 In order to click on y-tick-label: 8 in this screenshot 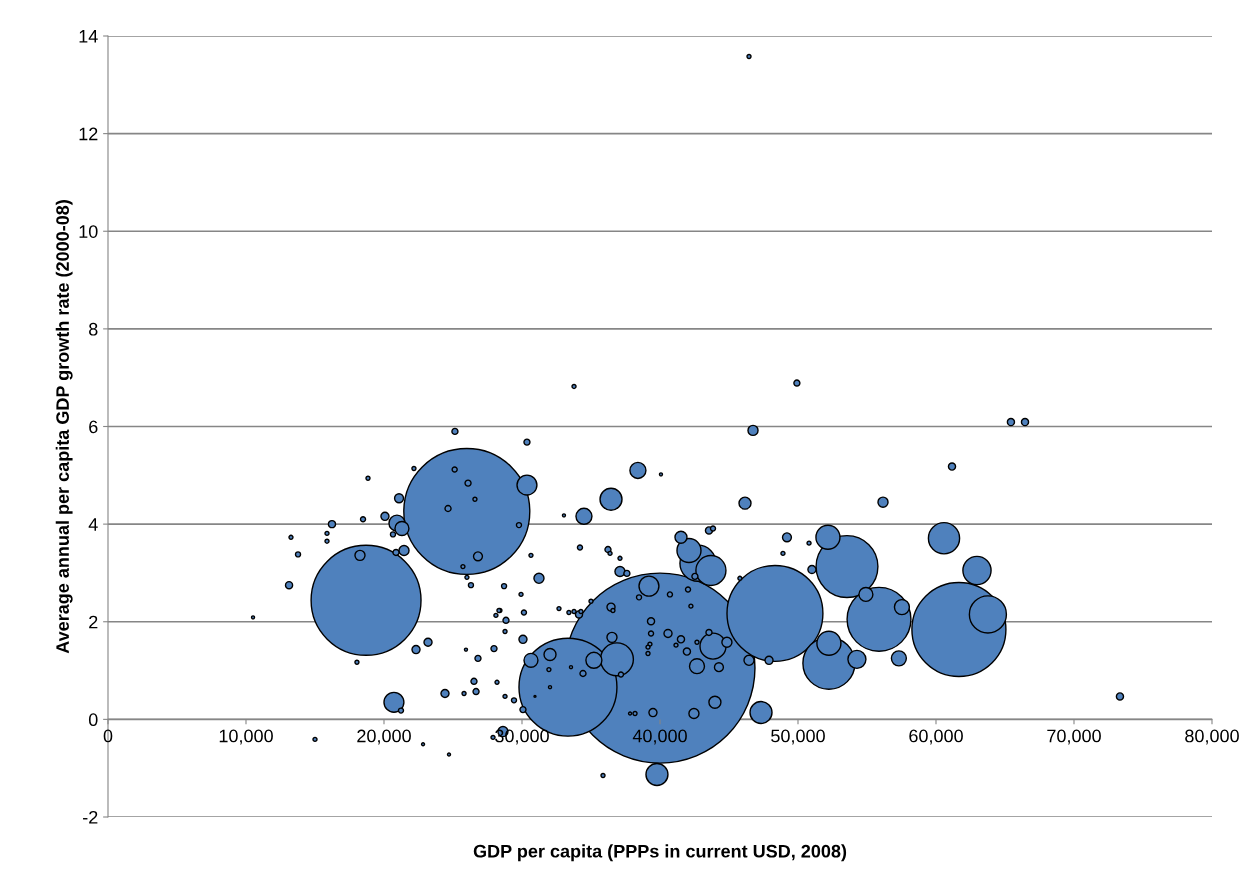, I will do `click(93, 329)`.